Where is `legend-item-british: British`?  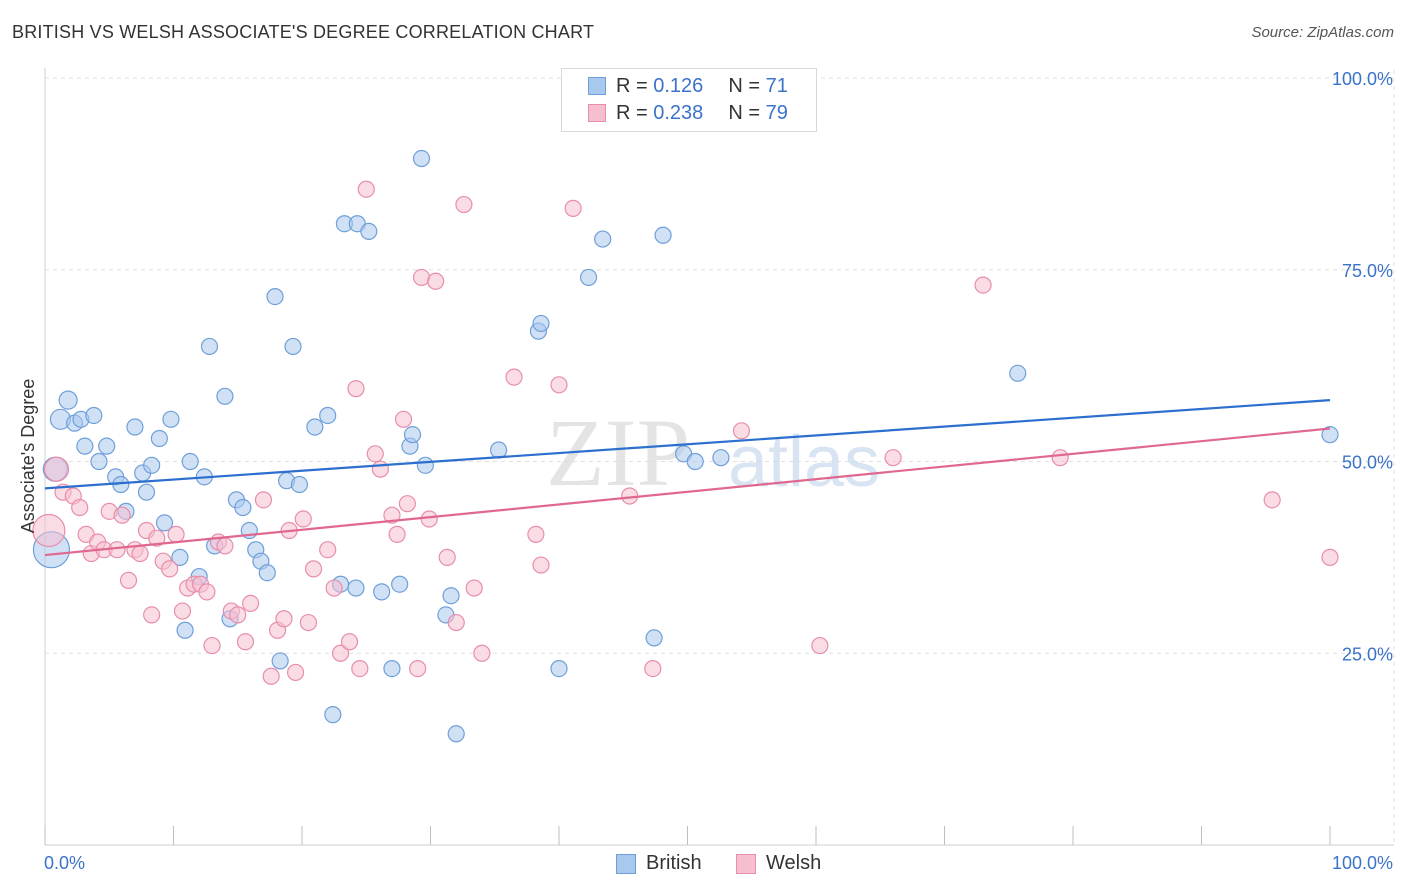
legend-item-british: British is located at coordinates (659, 863).